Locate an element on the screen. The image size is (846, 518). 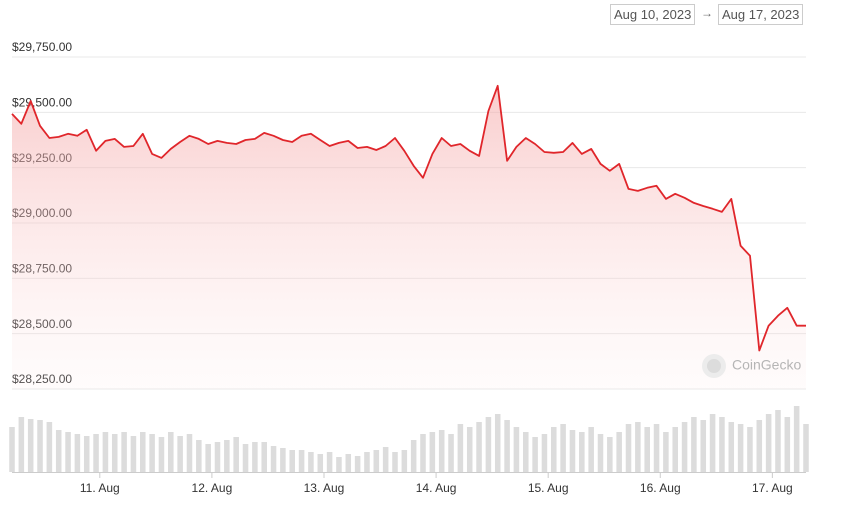
x-tick-label: 17. Aug is located at coordinates (772, 488).